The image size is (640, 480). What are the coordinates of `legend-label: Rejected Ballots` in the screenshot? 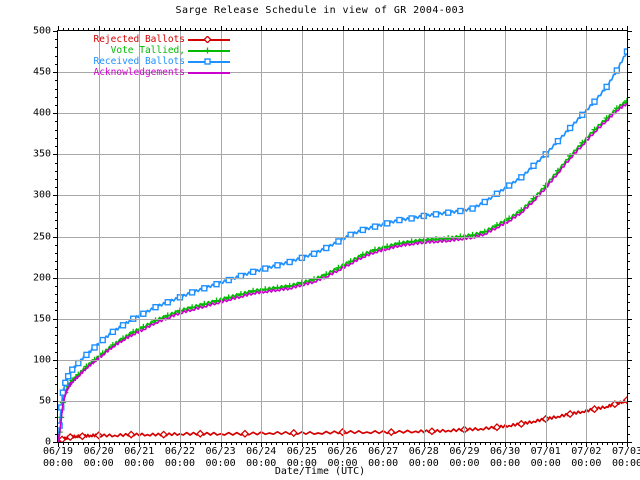 It's located at (139, 39).